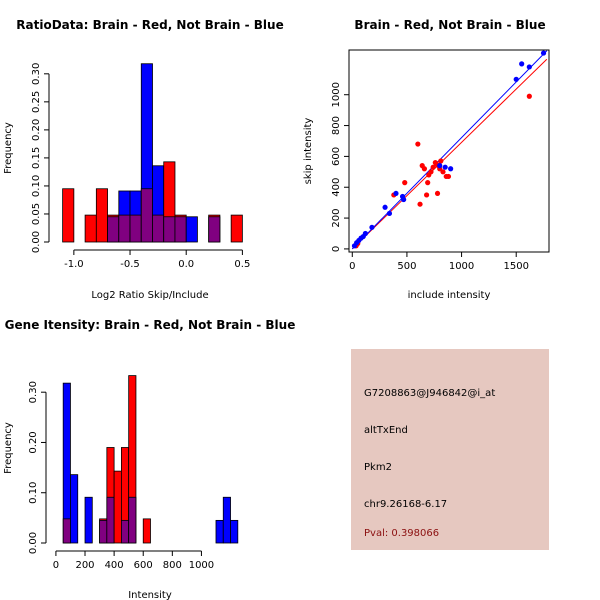  Describe the element at coordinates (149, 25) in the screenshot. I see `ratio-histogram-title: RatioData: Brain - Red, Not Brain - Blue` at that location.